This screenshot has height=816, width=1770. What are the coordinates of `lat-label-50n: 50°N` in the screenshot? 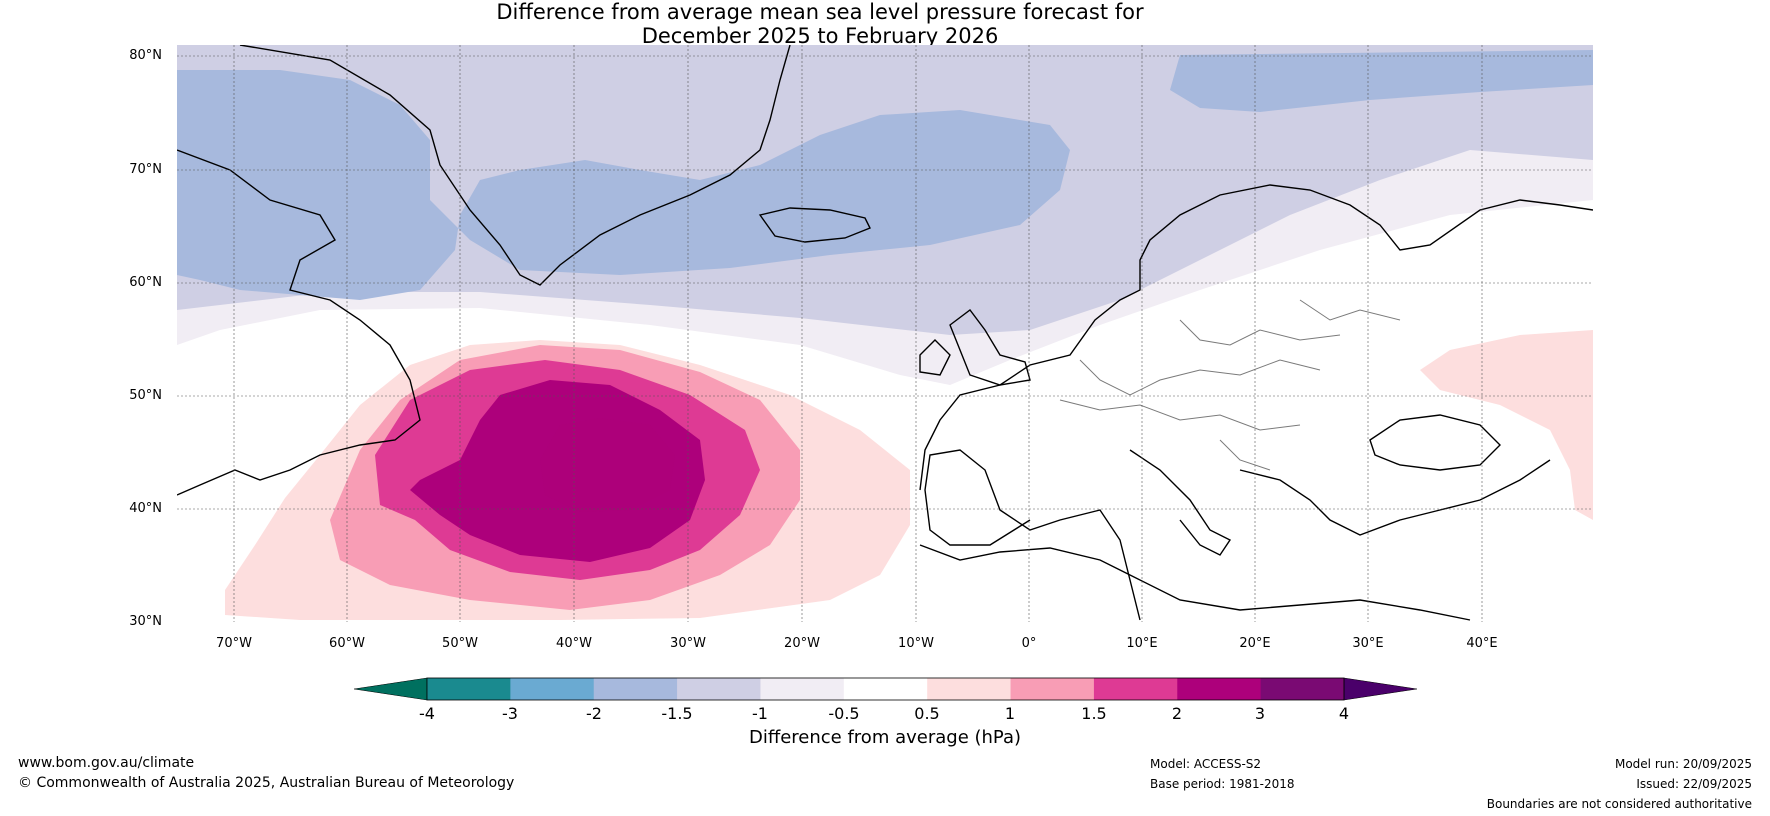 It's located at (145, 395).